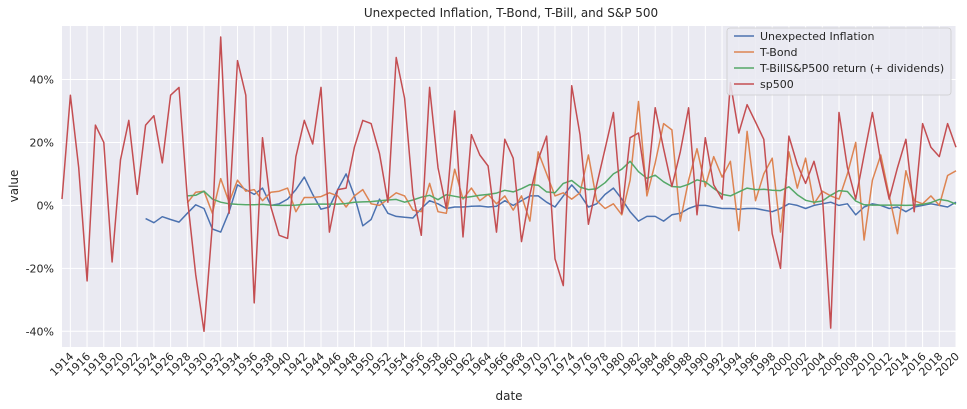  Describe the element at coordinates (42, 142) in the screenshot. I see `y-tick-label: 20%` at that location.